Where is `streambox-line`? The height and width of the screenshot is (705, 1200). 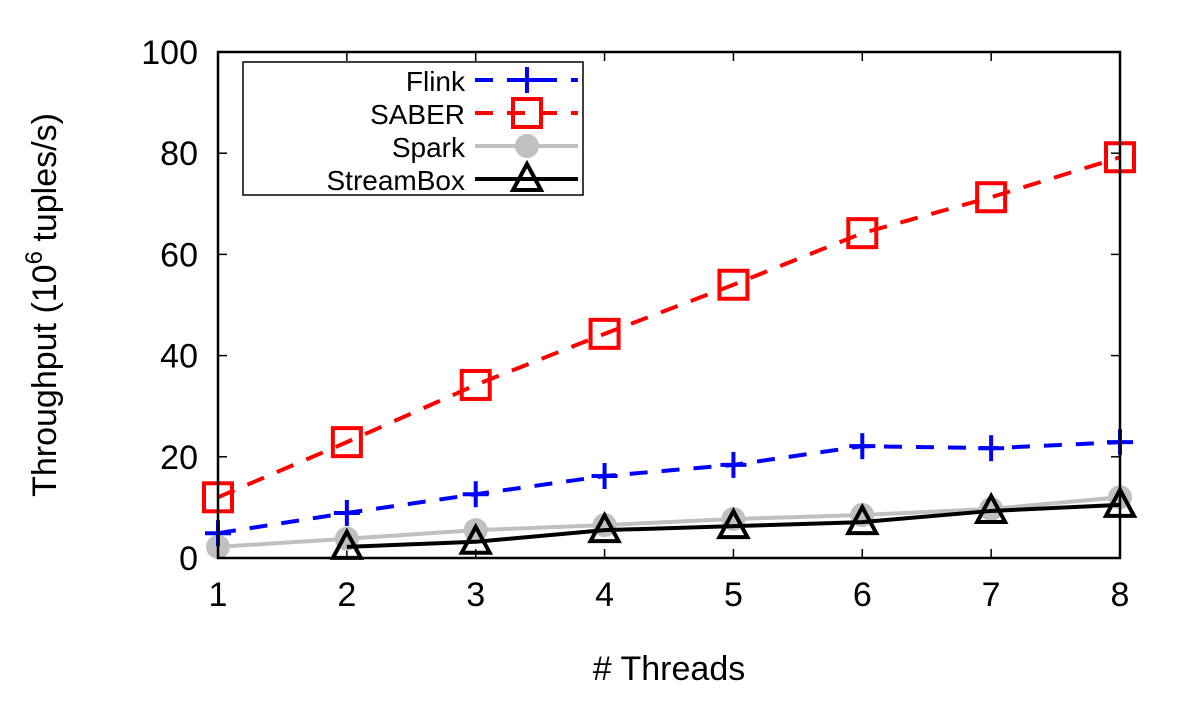 streambox-line is located at coordinates (733, 525).